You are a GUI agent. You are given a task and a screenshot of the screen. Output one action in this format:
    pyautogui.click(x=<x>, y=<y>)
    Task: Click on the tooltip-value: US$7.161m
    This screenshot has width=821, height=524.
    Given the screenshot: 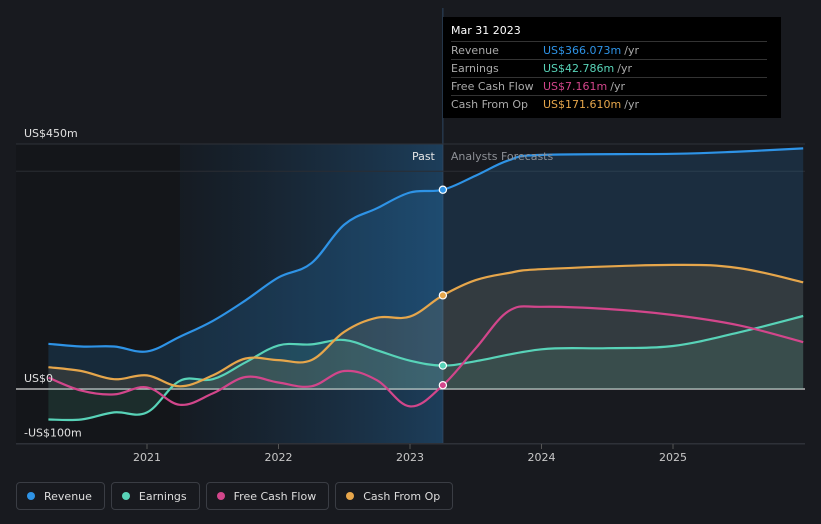 What is the action you would take?
    pyautogui.click(x=575, y=86)
    